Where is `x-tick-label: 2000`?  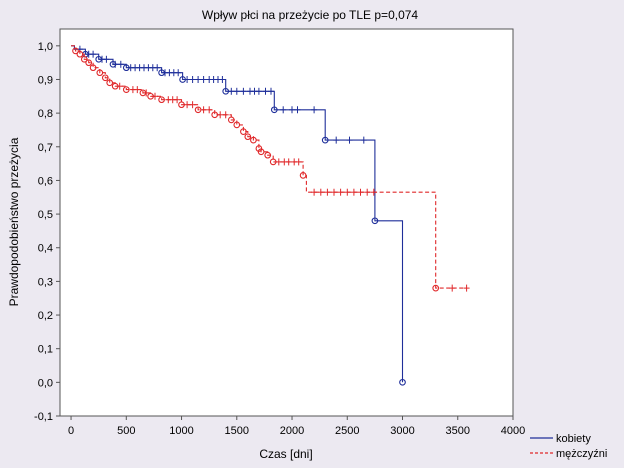
x-tick-label: 2000 is located at coordinates (292, 431).